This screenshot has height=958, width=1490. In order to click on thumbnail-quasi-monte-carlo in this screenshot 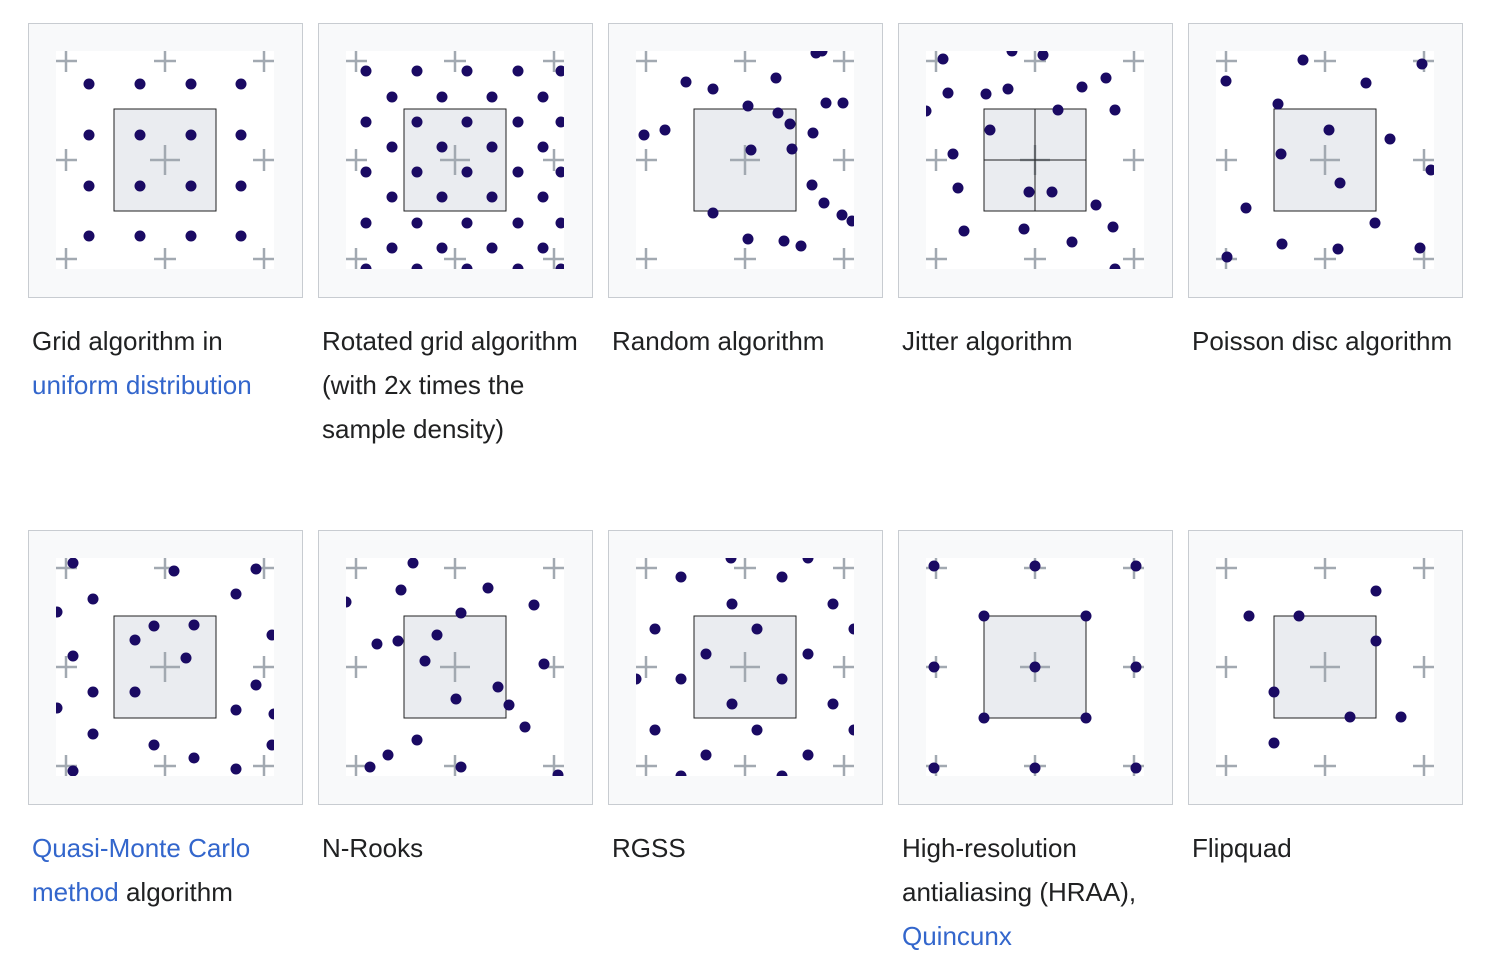, I will do `click(165, 667)`.